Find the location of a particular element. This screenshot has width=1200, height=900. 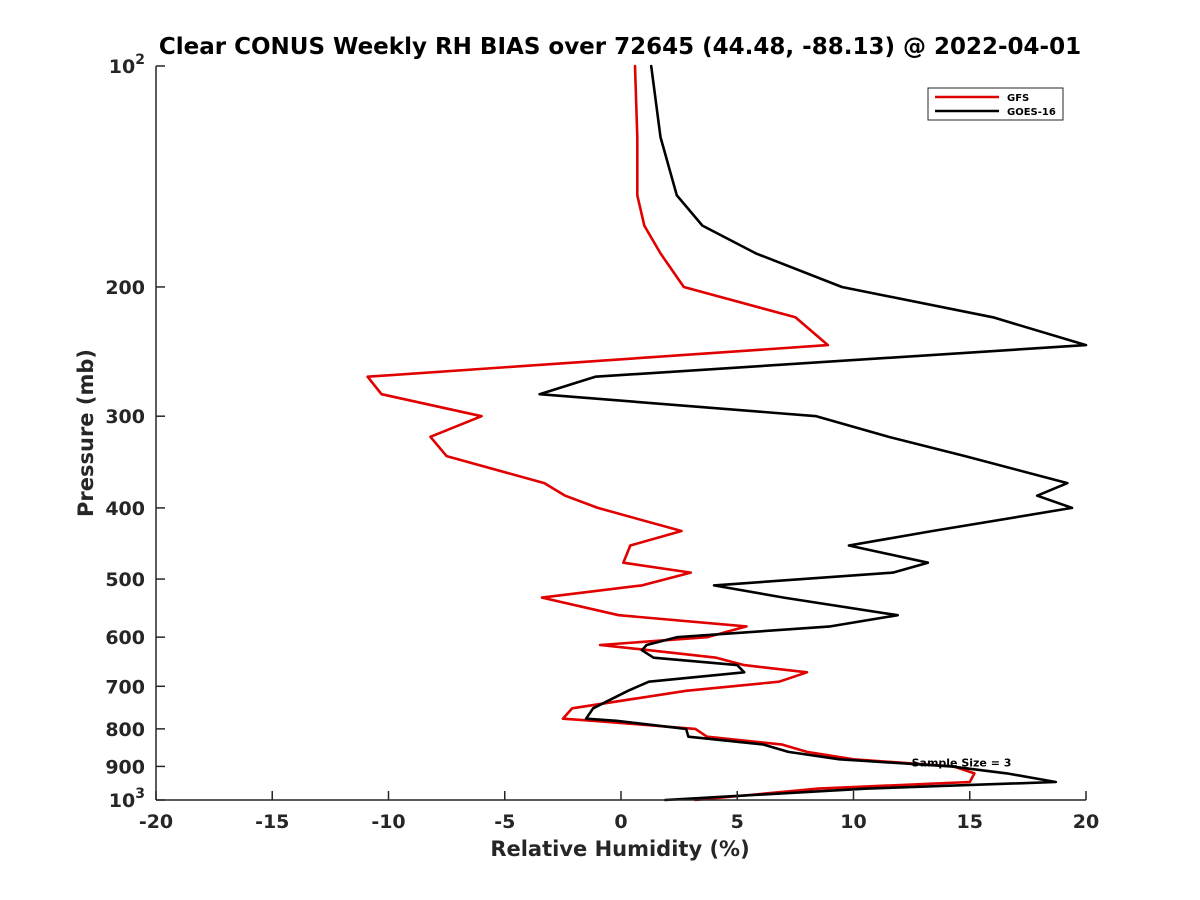

legend-box is located at coordinates (995, 104).